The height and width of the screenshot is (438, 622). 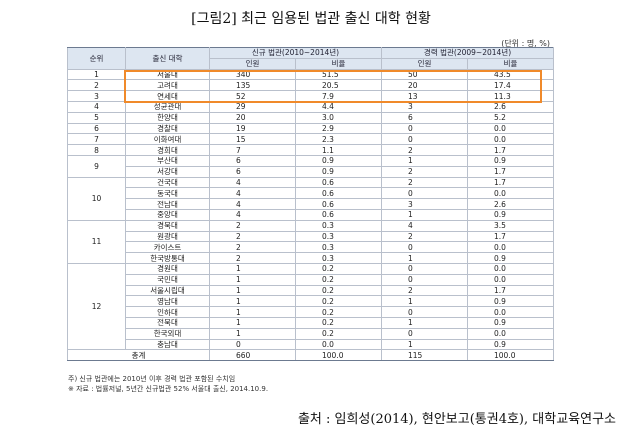 I want to click on university-cell: 카이스트, so click(x=167, y=247).